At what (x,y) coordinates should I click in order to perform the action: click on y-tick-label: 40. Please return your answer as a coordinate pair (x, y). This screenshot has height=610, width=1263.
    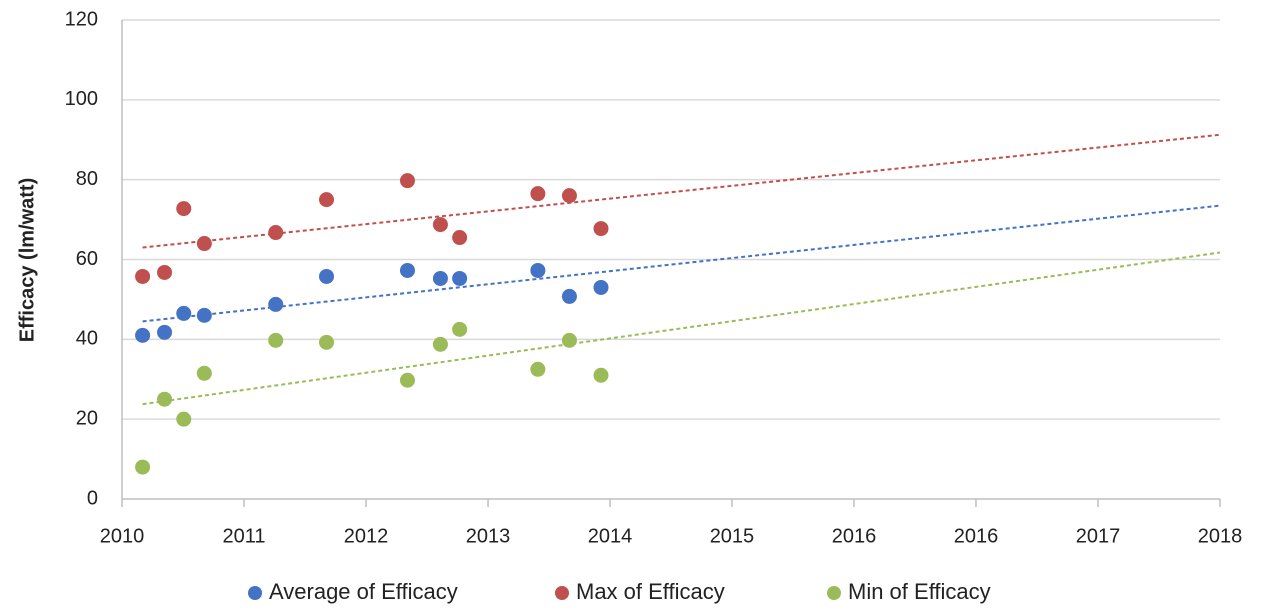
    Looking at the image, I should click on (87, 339).